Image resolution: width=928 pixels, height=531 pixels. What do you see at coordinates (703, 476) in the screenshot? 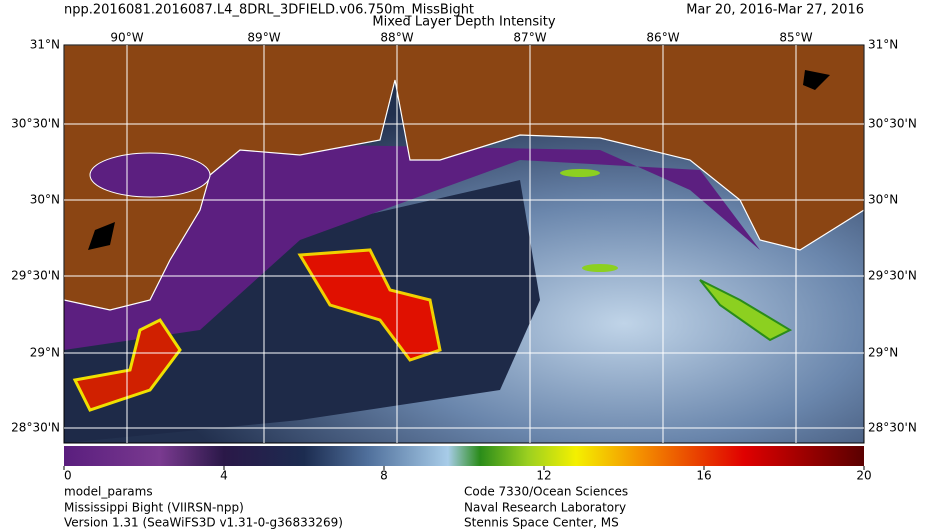
I see `colorbar-tick-label: 16` at bounding box center [703, 476].